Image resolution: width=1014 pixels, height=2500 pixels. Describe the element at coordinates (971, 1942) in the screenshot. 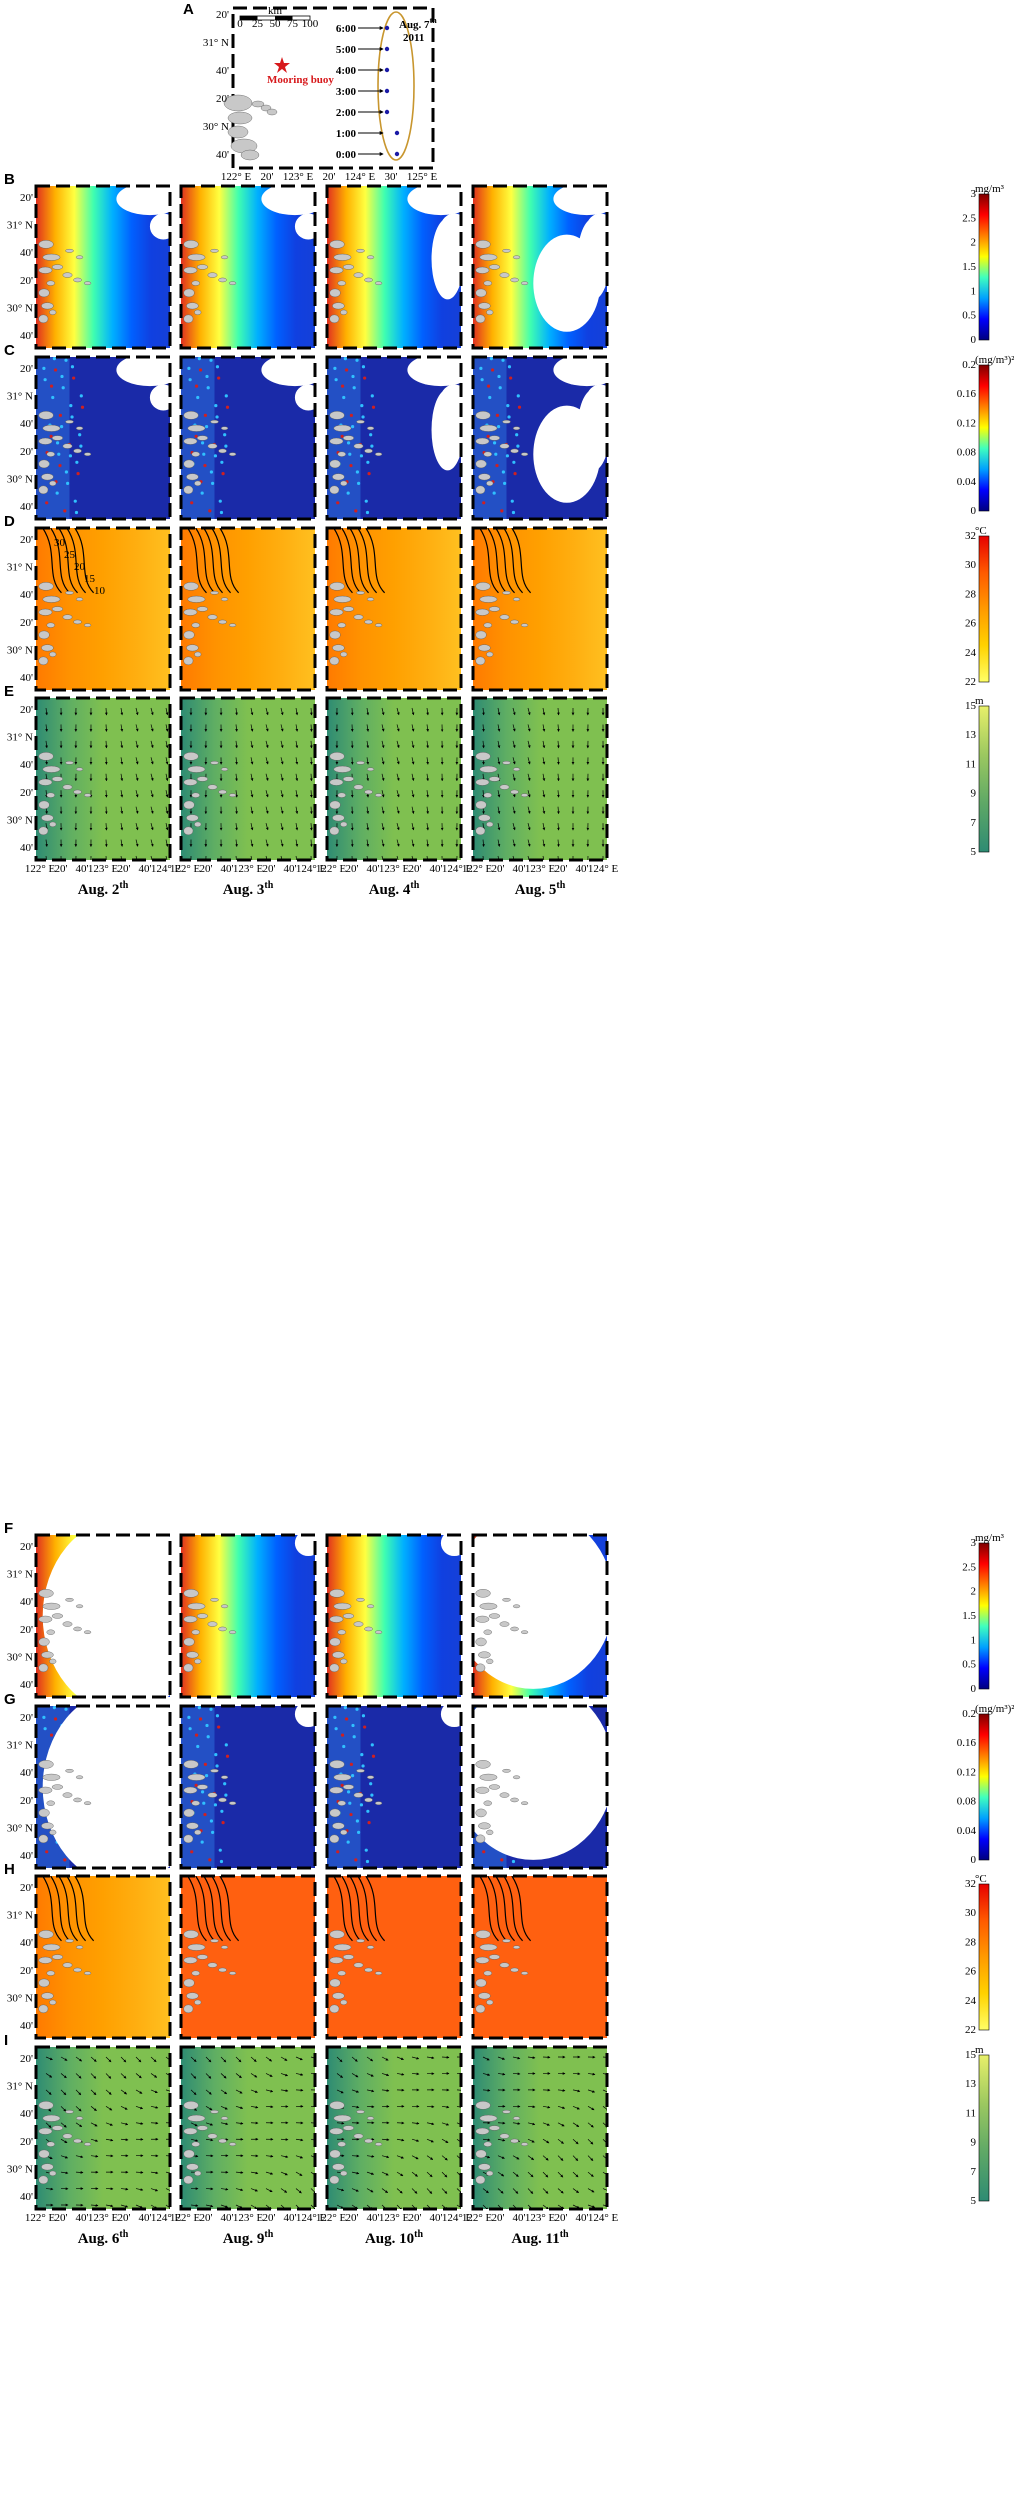

I see `colorbar-tick-label: 28` at that location.